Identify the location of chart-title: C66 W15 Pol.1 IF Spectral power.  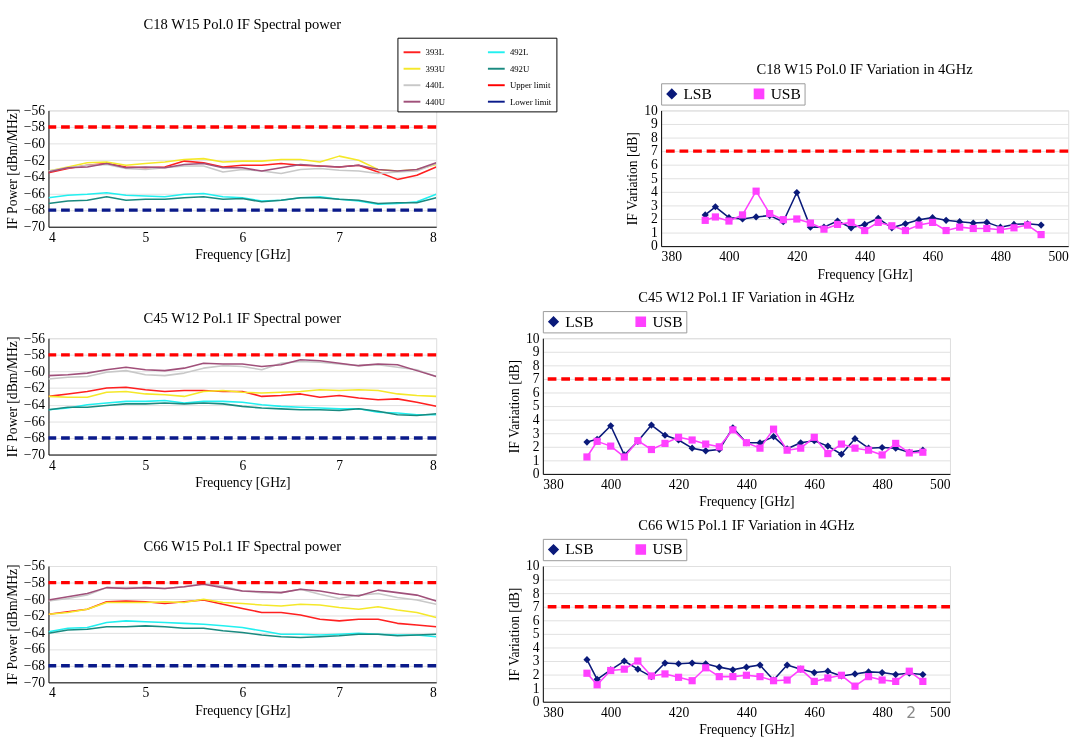
(242, 545).